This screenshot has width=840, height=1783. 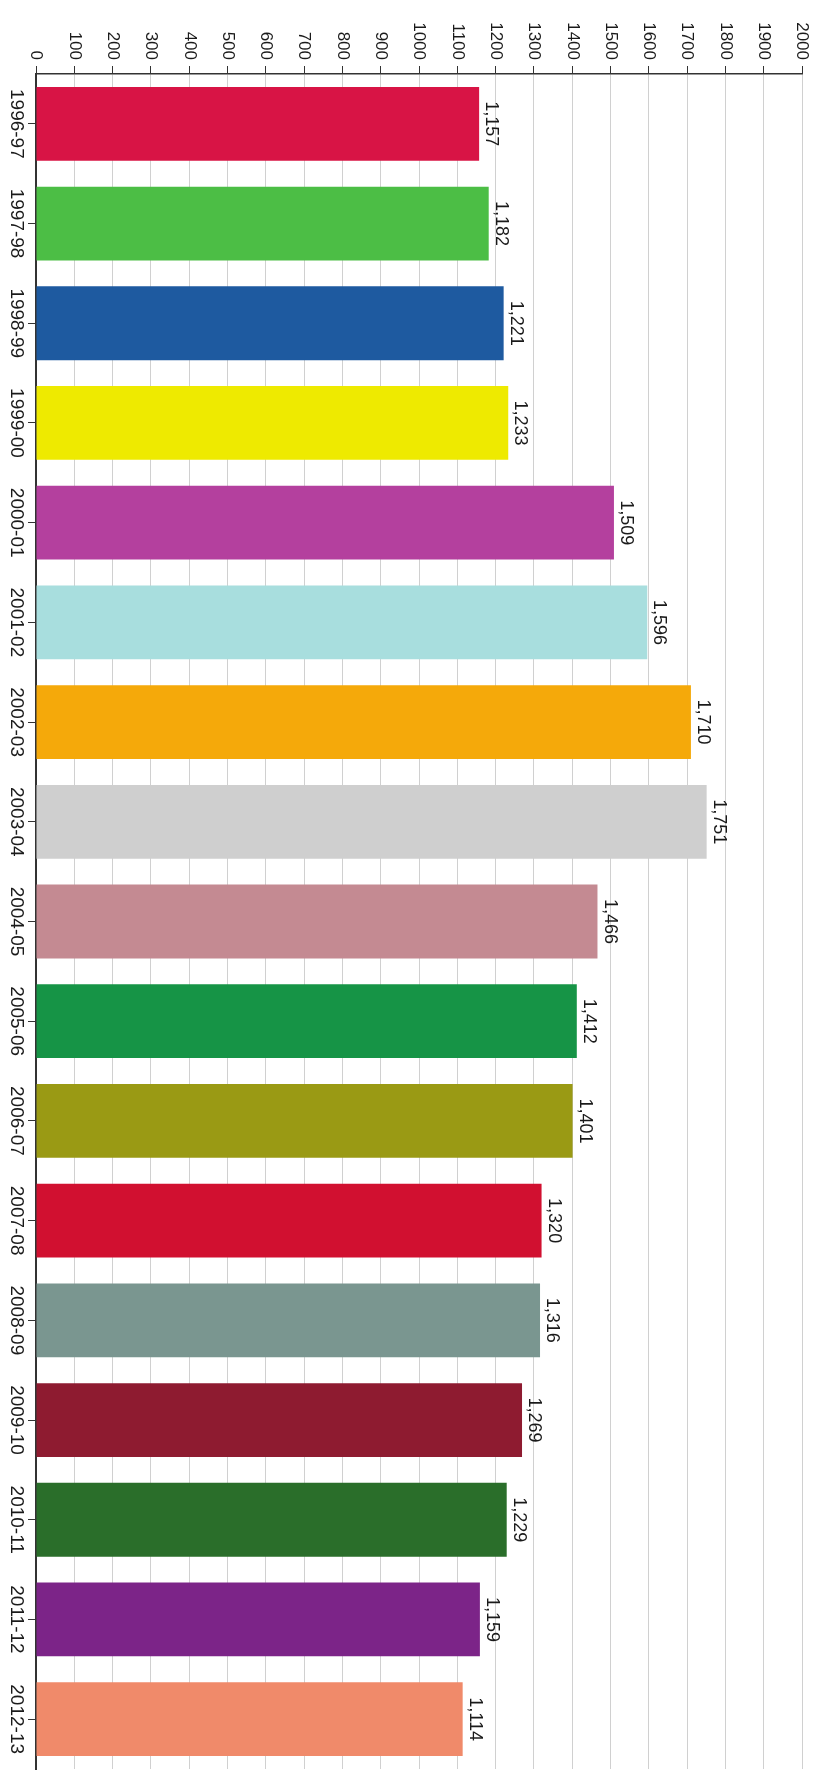 What do you see at coordinates (553, 1320) in the screenshot?
I see `data-label: 1,316` at bounding box center [553, 1320].